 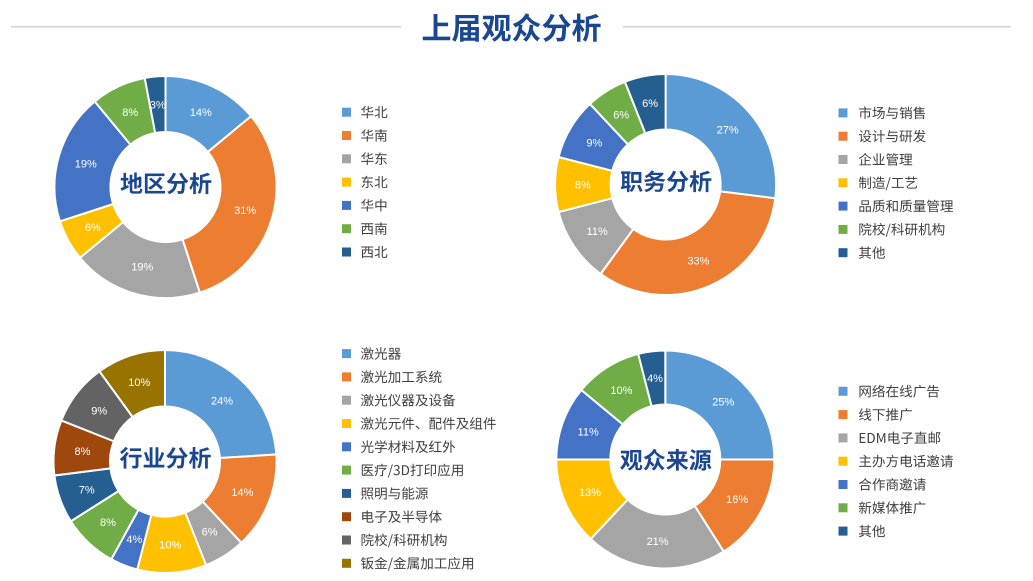 I want to click on svg-text: 33%, so click(x=698, y=261).